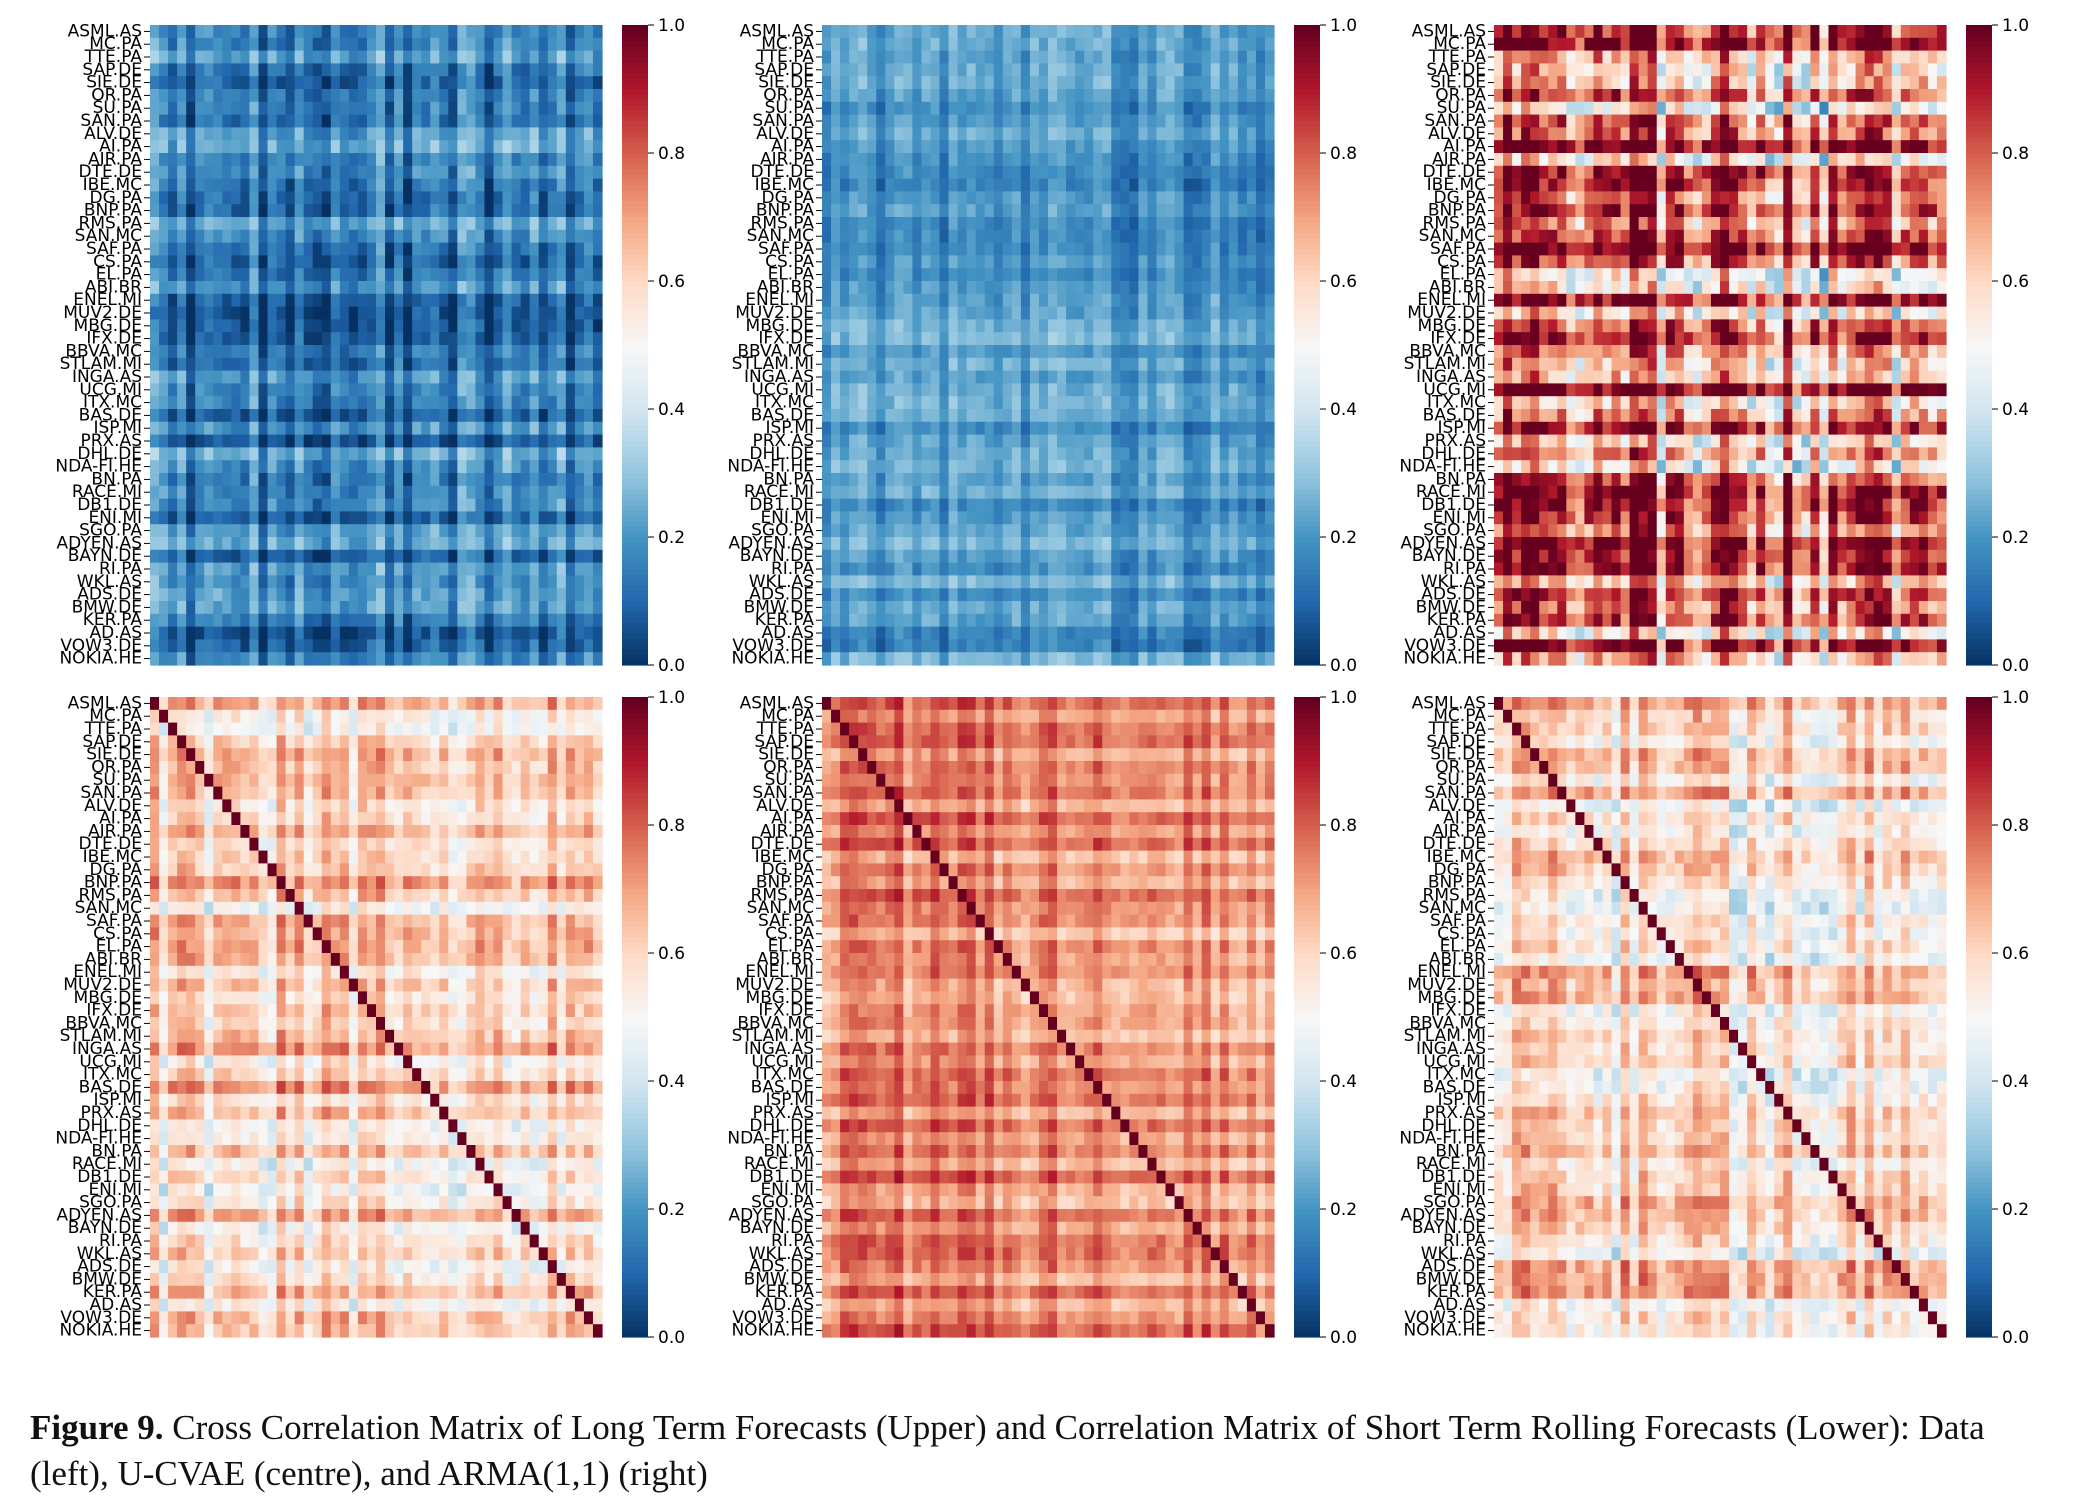 This screenshot has height=1509, width=2073. I want to click on row-tick-label: DTE.DE, so click(110, 172).